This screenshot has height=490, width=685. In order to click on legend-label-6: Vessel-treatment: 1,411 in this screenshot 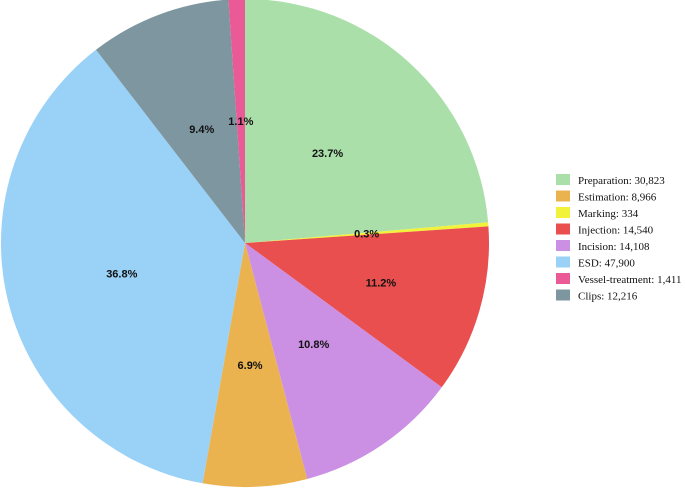, I will do `click(629, 280)`.